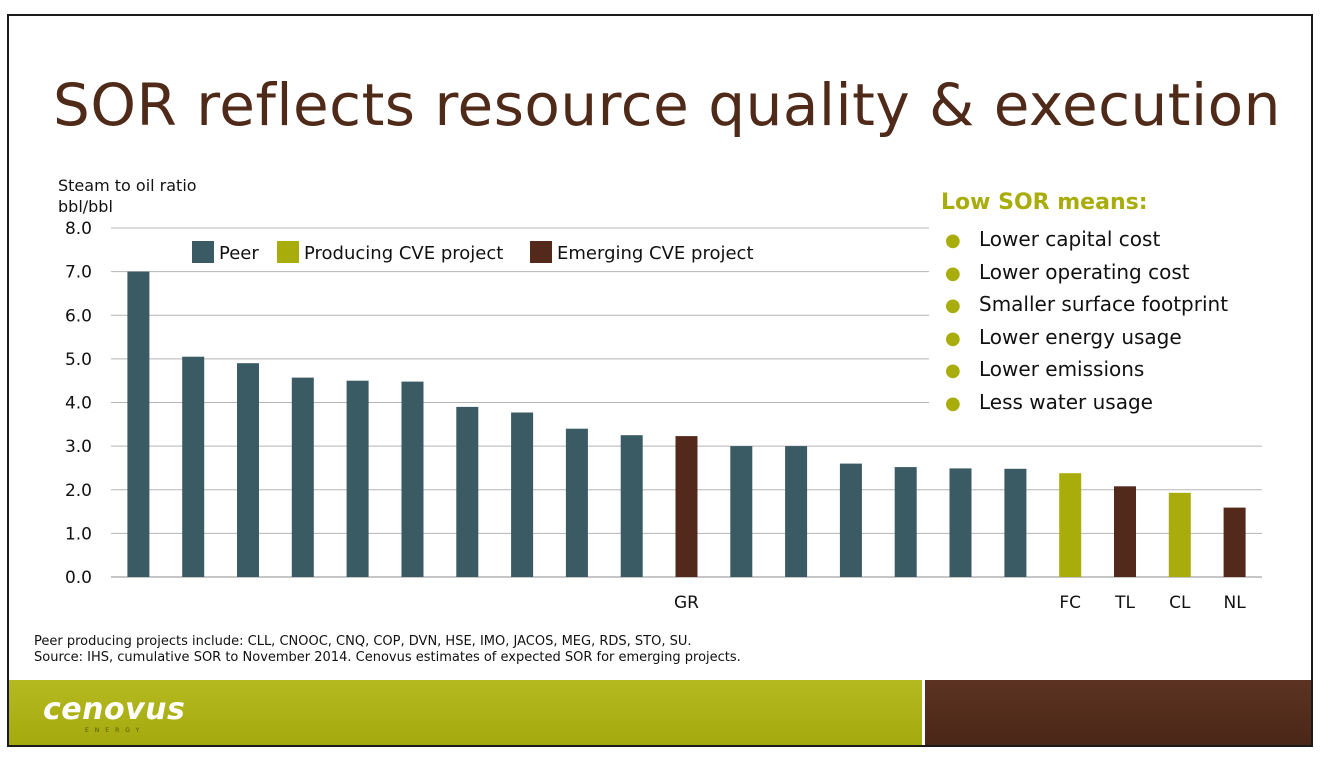  What do you see at coordinates (203, 252) in the screenshot?
I see `legend-peer-swatch` at bounding box center [203, 252].